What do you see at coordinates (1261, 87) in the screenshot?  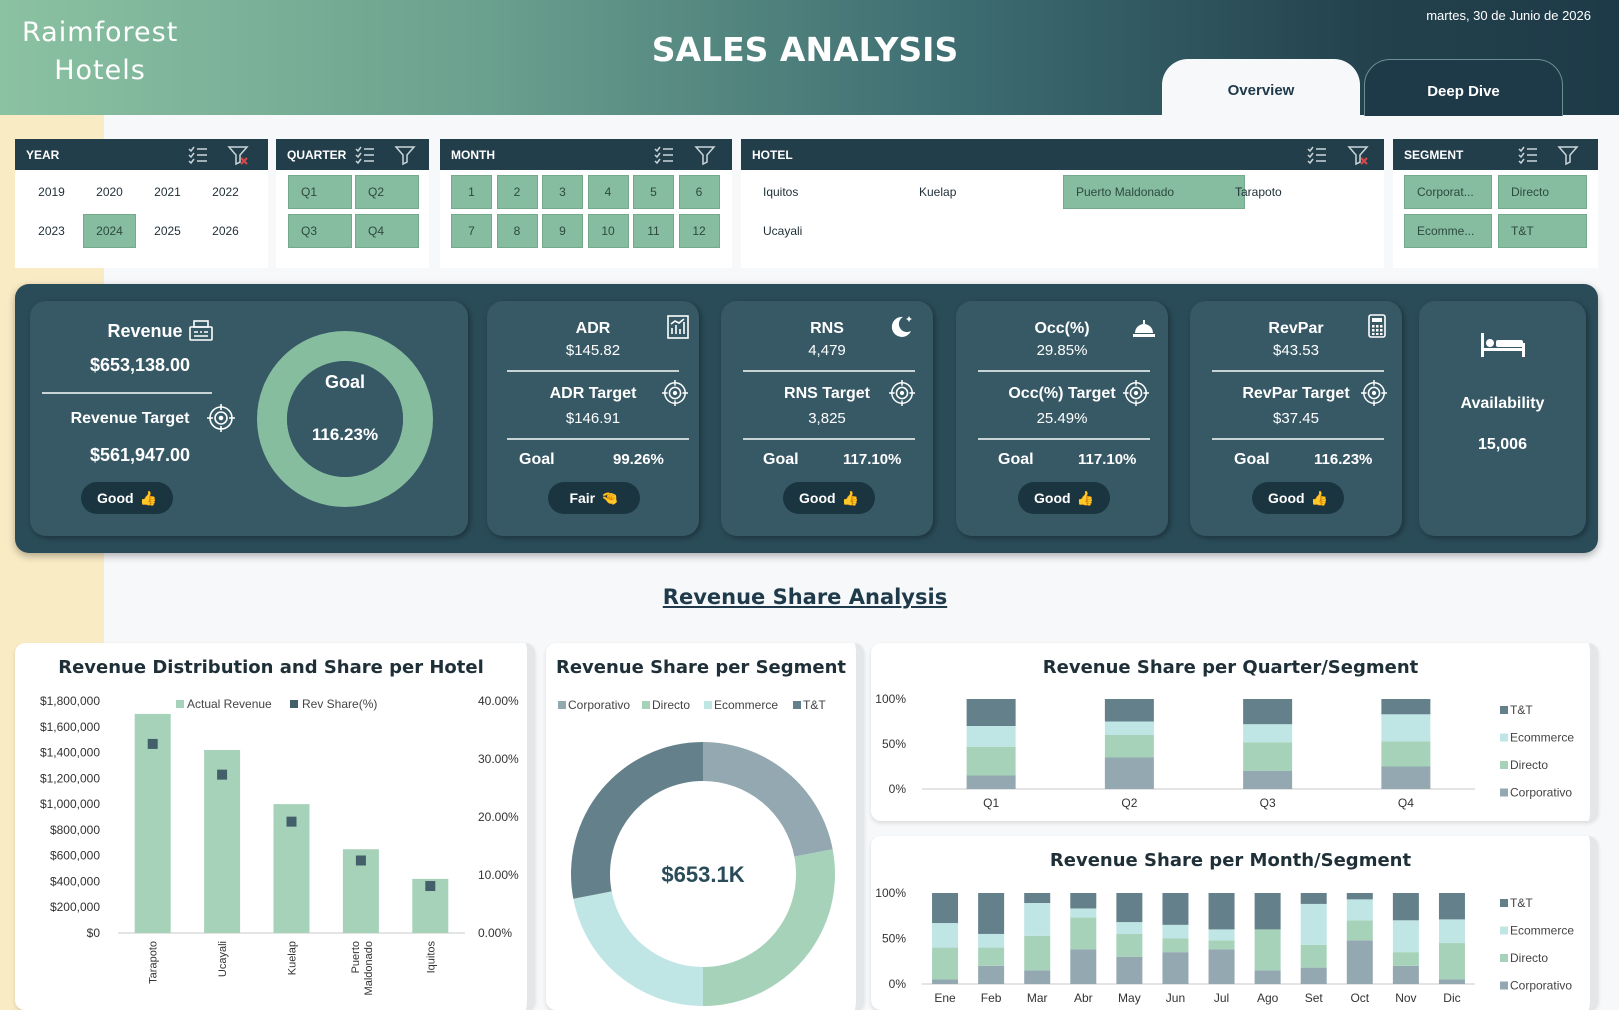 I see `tab-overview: Overview` at bounding box center [1261, 87].